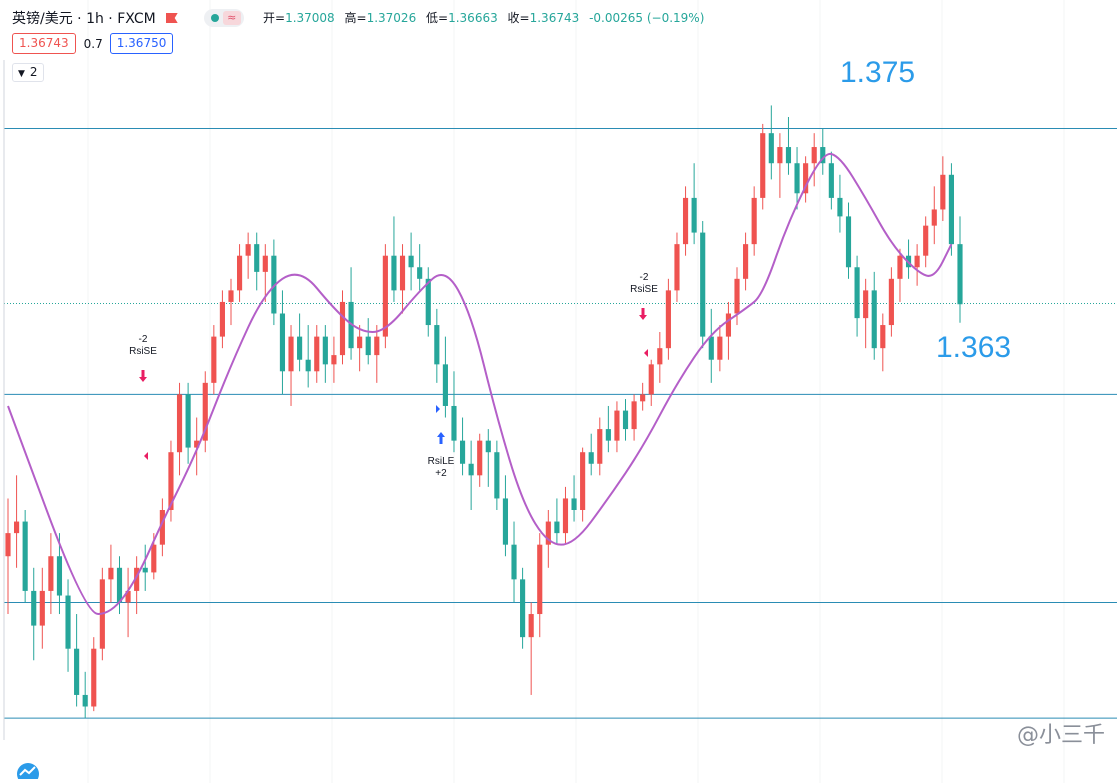 Image resolution: width=1117 pixels, height=783 pixels. Describe the element at coordinates (214, 18) in the screenshot. I see `market-open-icon` at that location.